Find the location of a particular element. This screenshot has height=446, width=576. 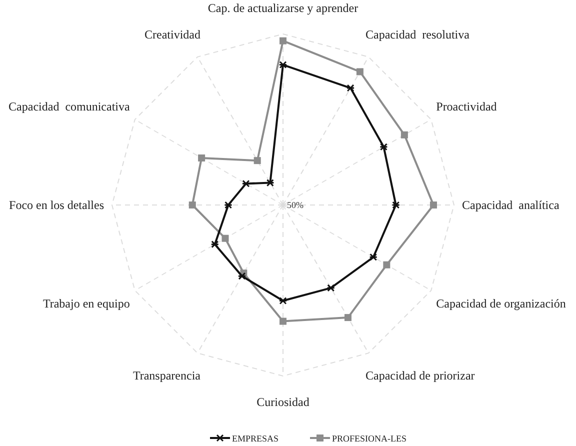

spoke-label: Capacidad resolutiva is located at coordinates (418, 34).